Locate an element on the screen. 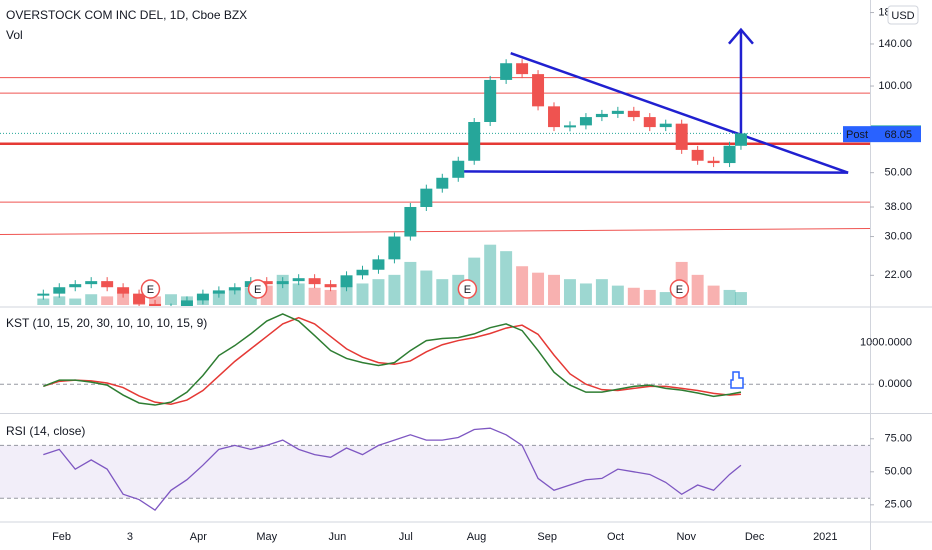  x-tick-label: Aug is located at coordinates (477, 537).